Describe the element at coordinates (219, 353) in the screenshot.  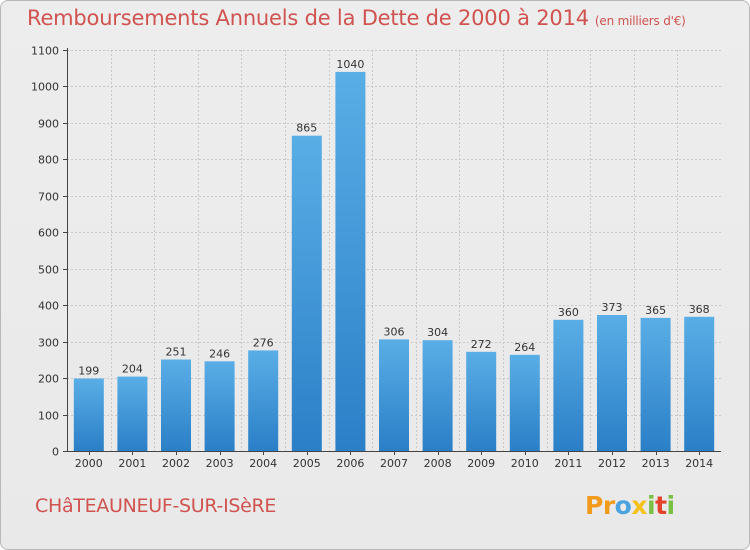
I see `data-label: 246` at that location.